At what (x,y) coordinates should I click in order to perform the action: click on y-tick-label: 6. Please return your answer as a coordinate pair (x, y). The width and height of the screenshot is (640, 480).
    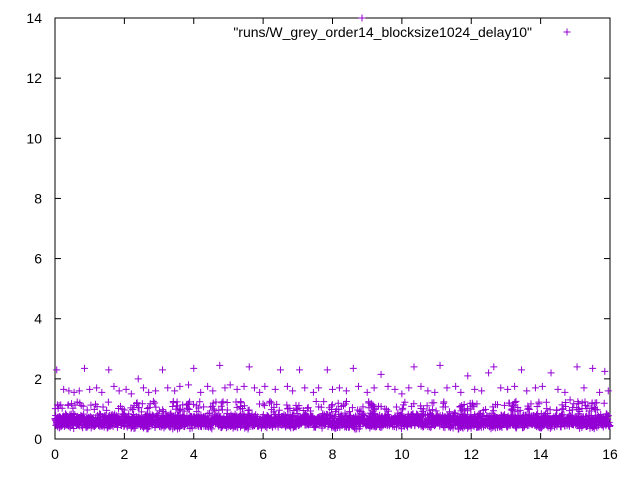
    Looking at the image, I should click on (38, 259).